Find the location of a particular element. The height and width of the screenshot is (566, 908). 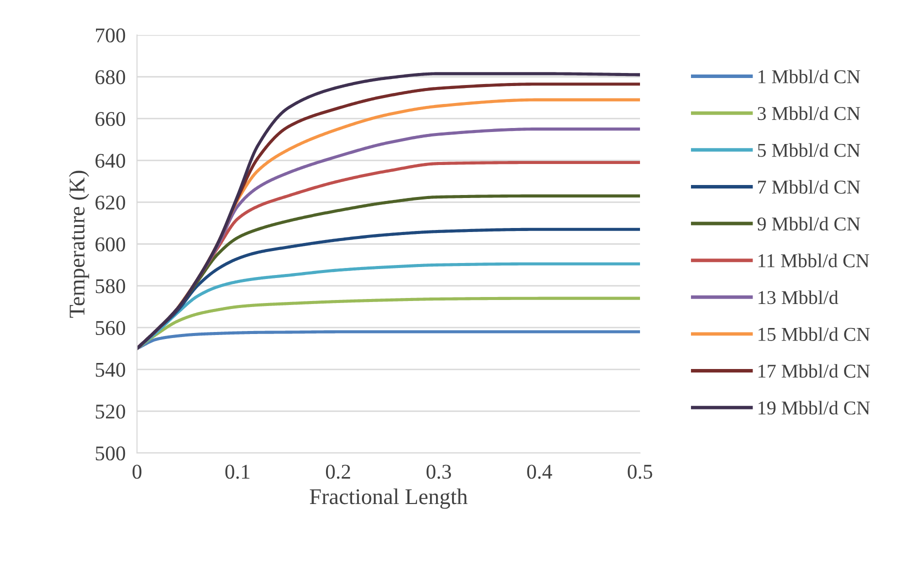

legend-label: 13 Mbbl/d is located at coordinates (798, 297).